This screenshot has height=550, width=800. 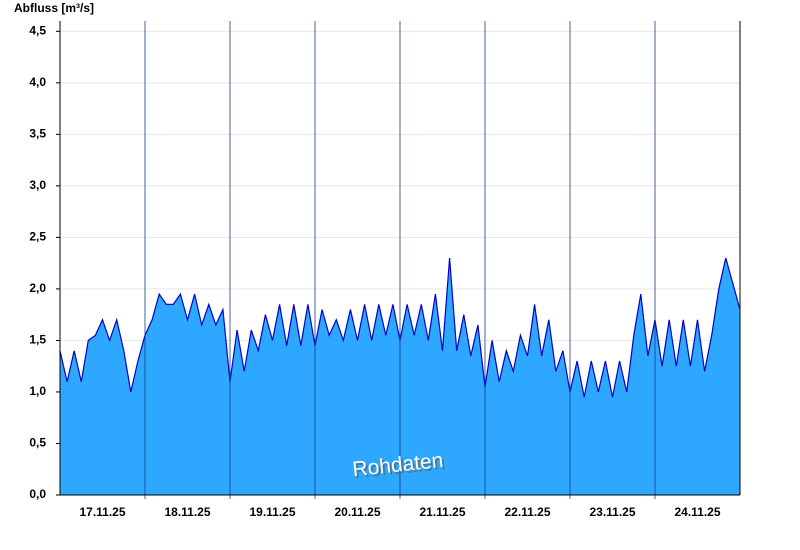 What do you see at coordinates (272, 512) in the screenshot?
I see `x-tick-label: 19.11.25` at bounding box center [272, 512].